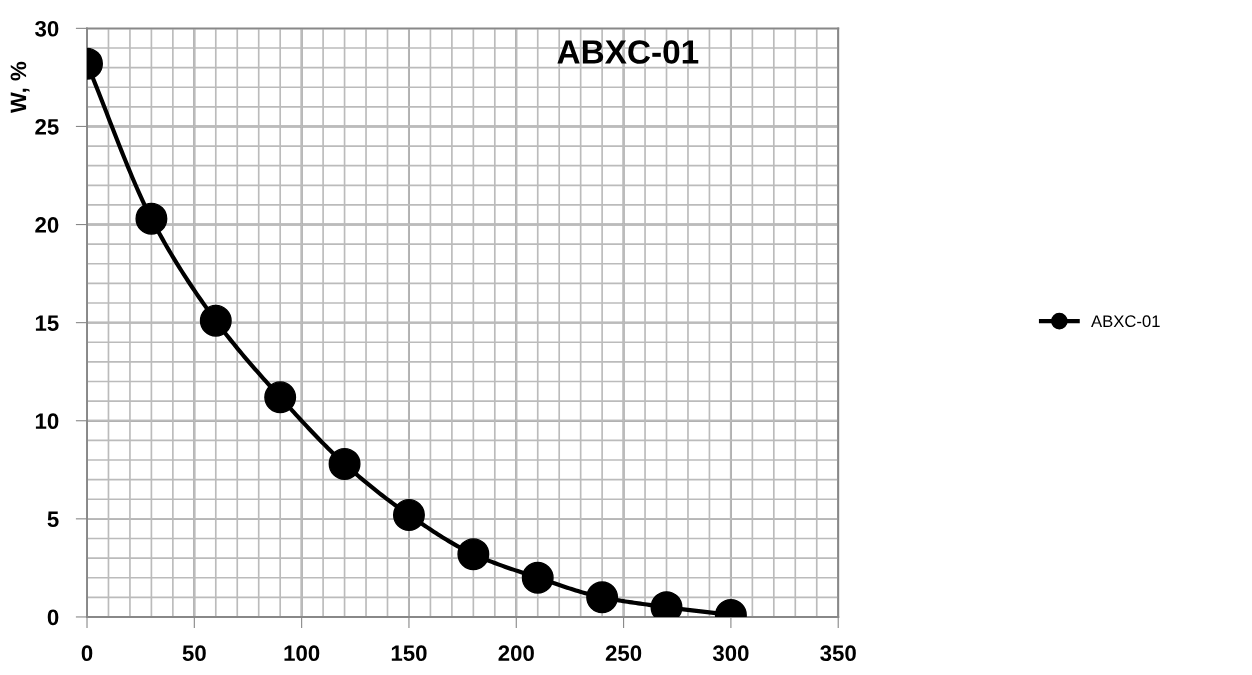 This screenshot has width=1252, height=675. Describe the element at coordinates (47, 28) in the screenshot. I see `y-tick-label: 30` at that location.